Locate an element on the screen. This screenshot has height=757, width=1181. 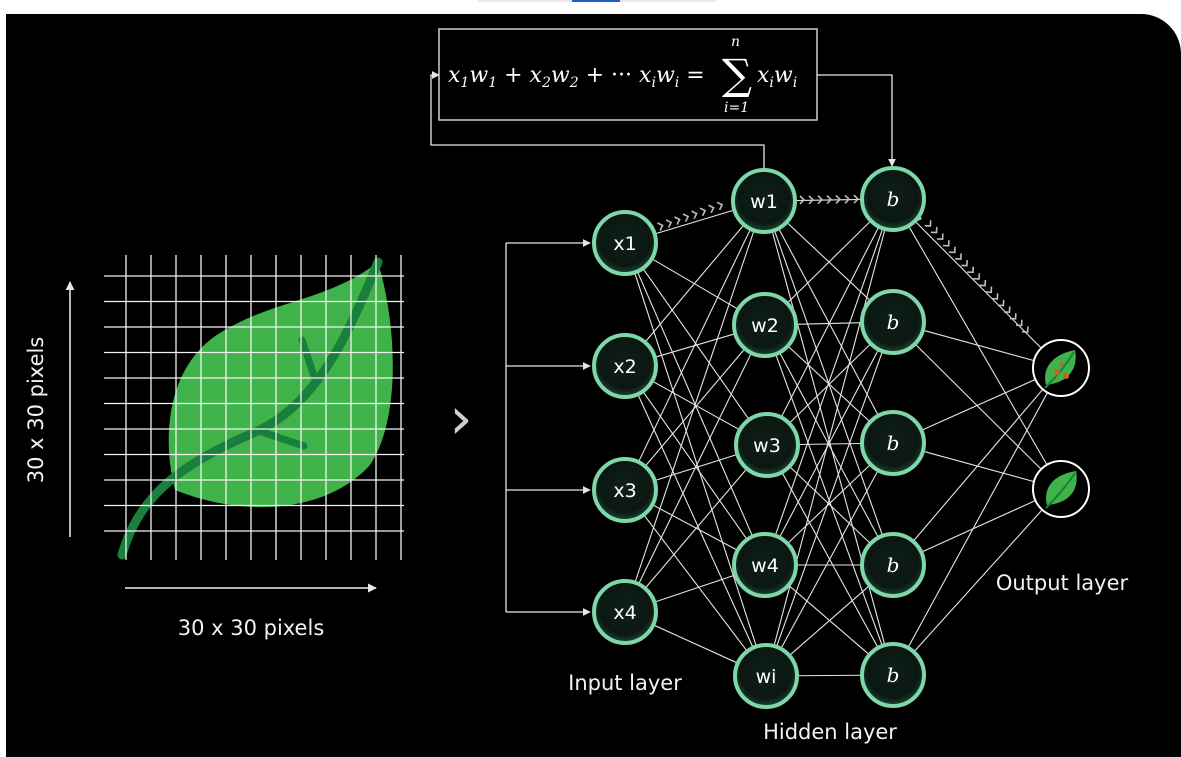
weight-node-wi: wi is located at coordinates (766, 676).